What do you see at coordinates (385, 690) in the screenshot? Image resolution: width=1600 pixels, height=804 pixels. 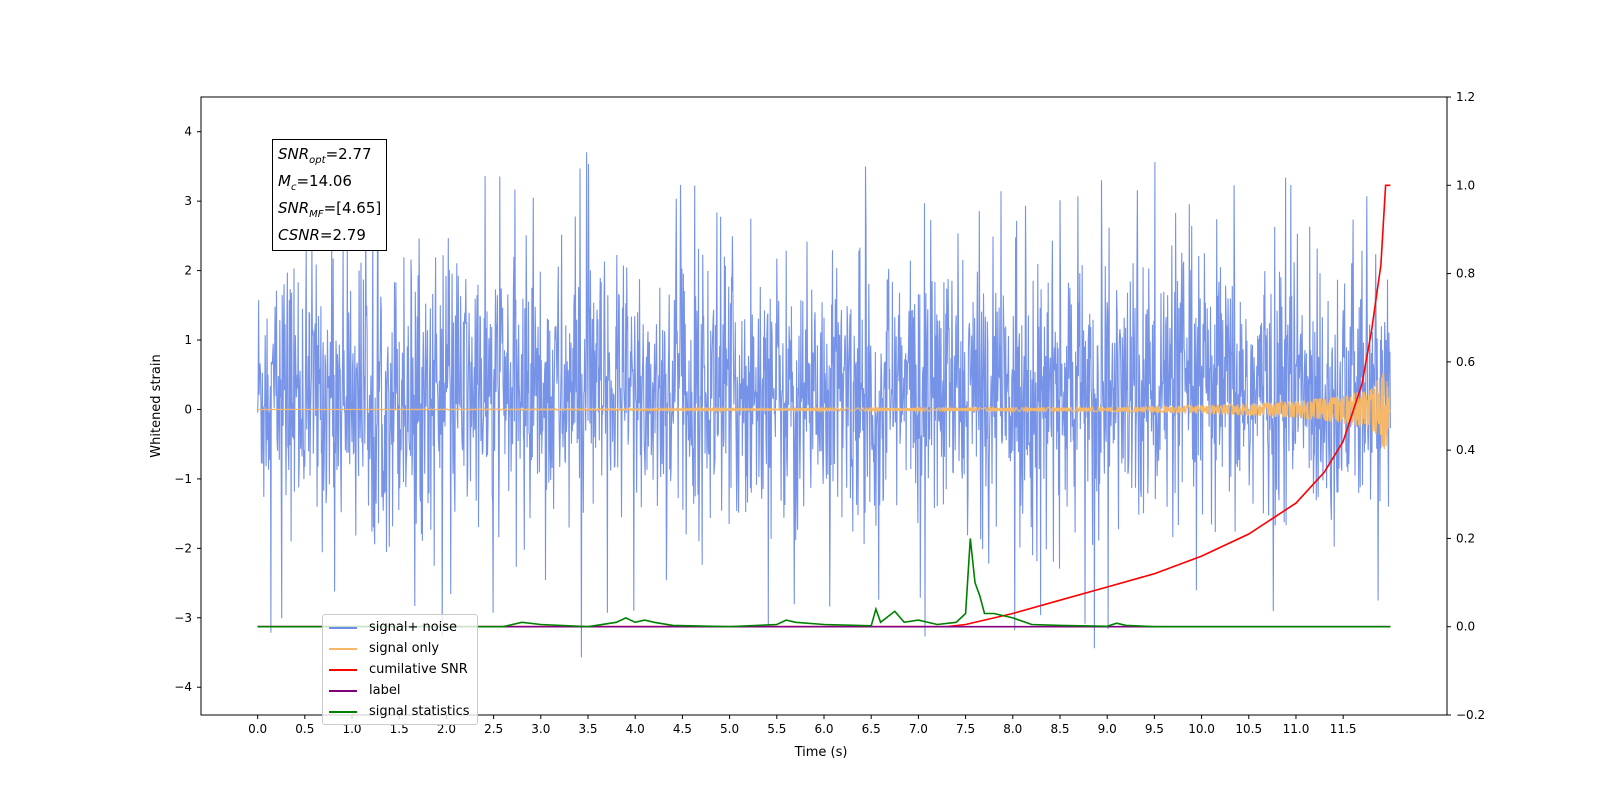 I see `legend-label: label` at bounding box center [385, 690].